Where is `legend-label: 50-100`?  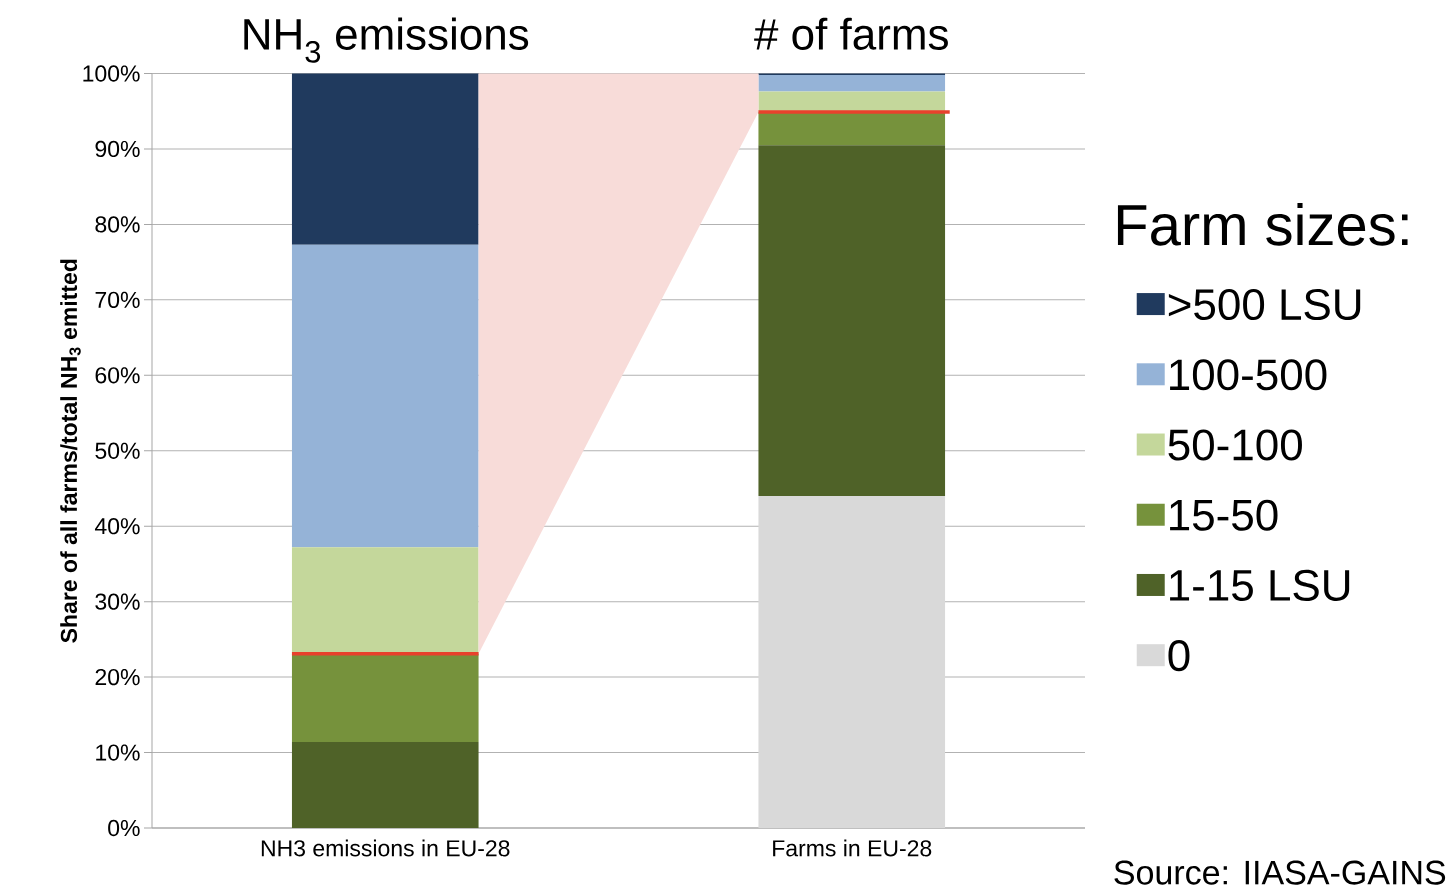
legend-label: 50-100 is located at coordinates (1235, 445).